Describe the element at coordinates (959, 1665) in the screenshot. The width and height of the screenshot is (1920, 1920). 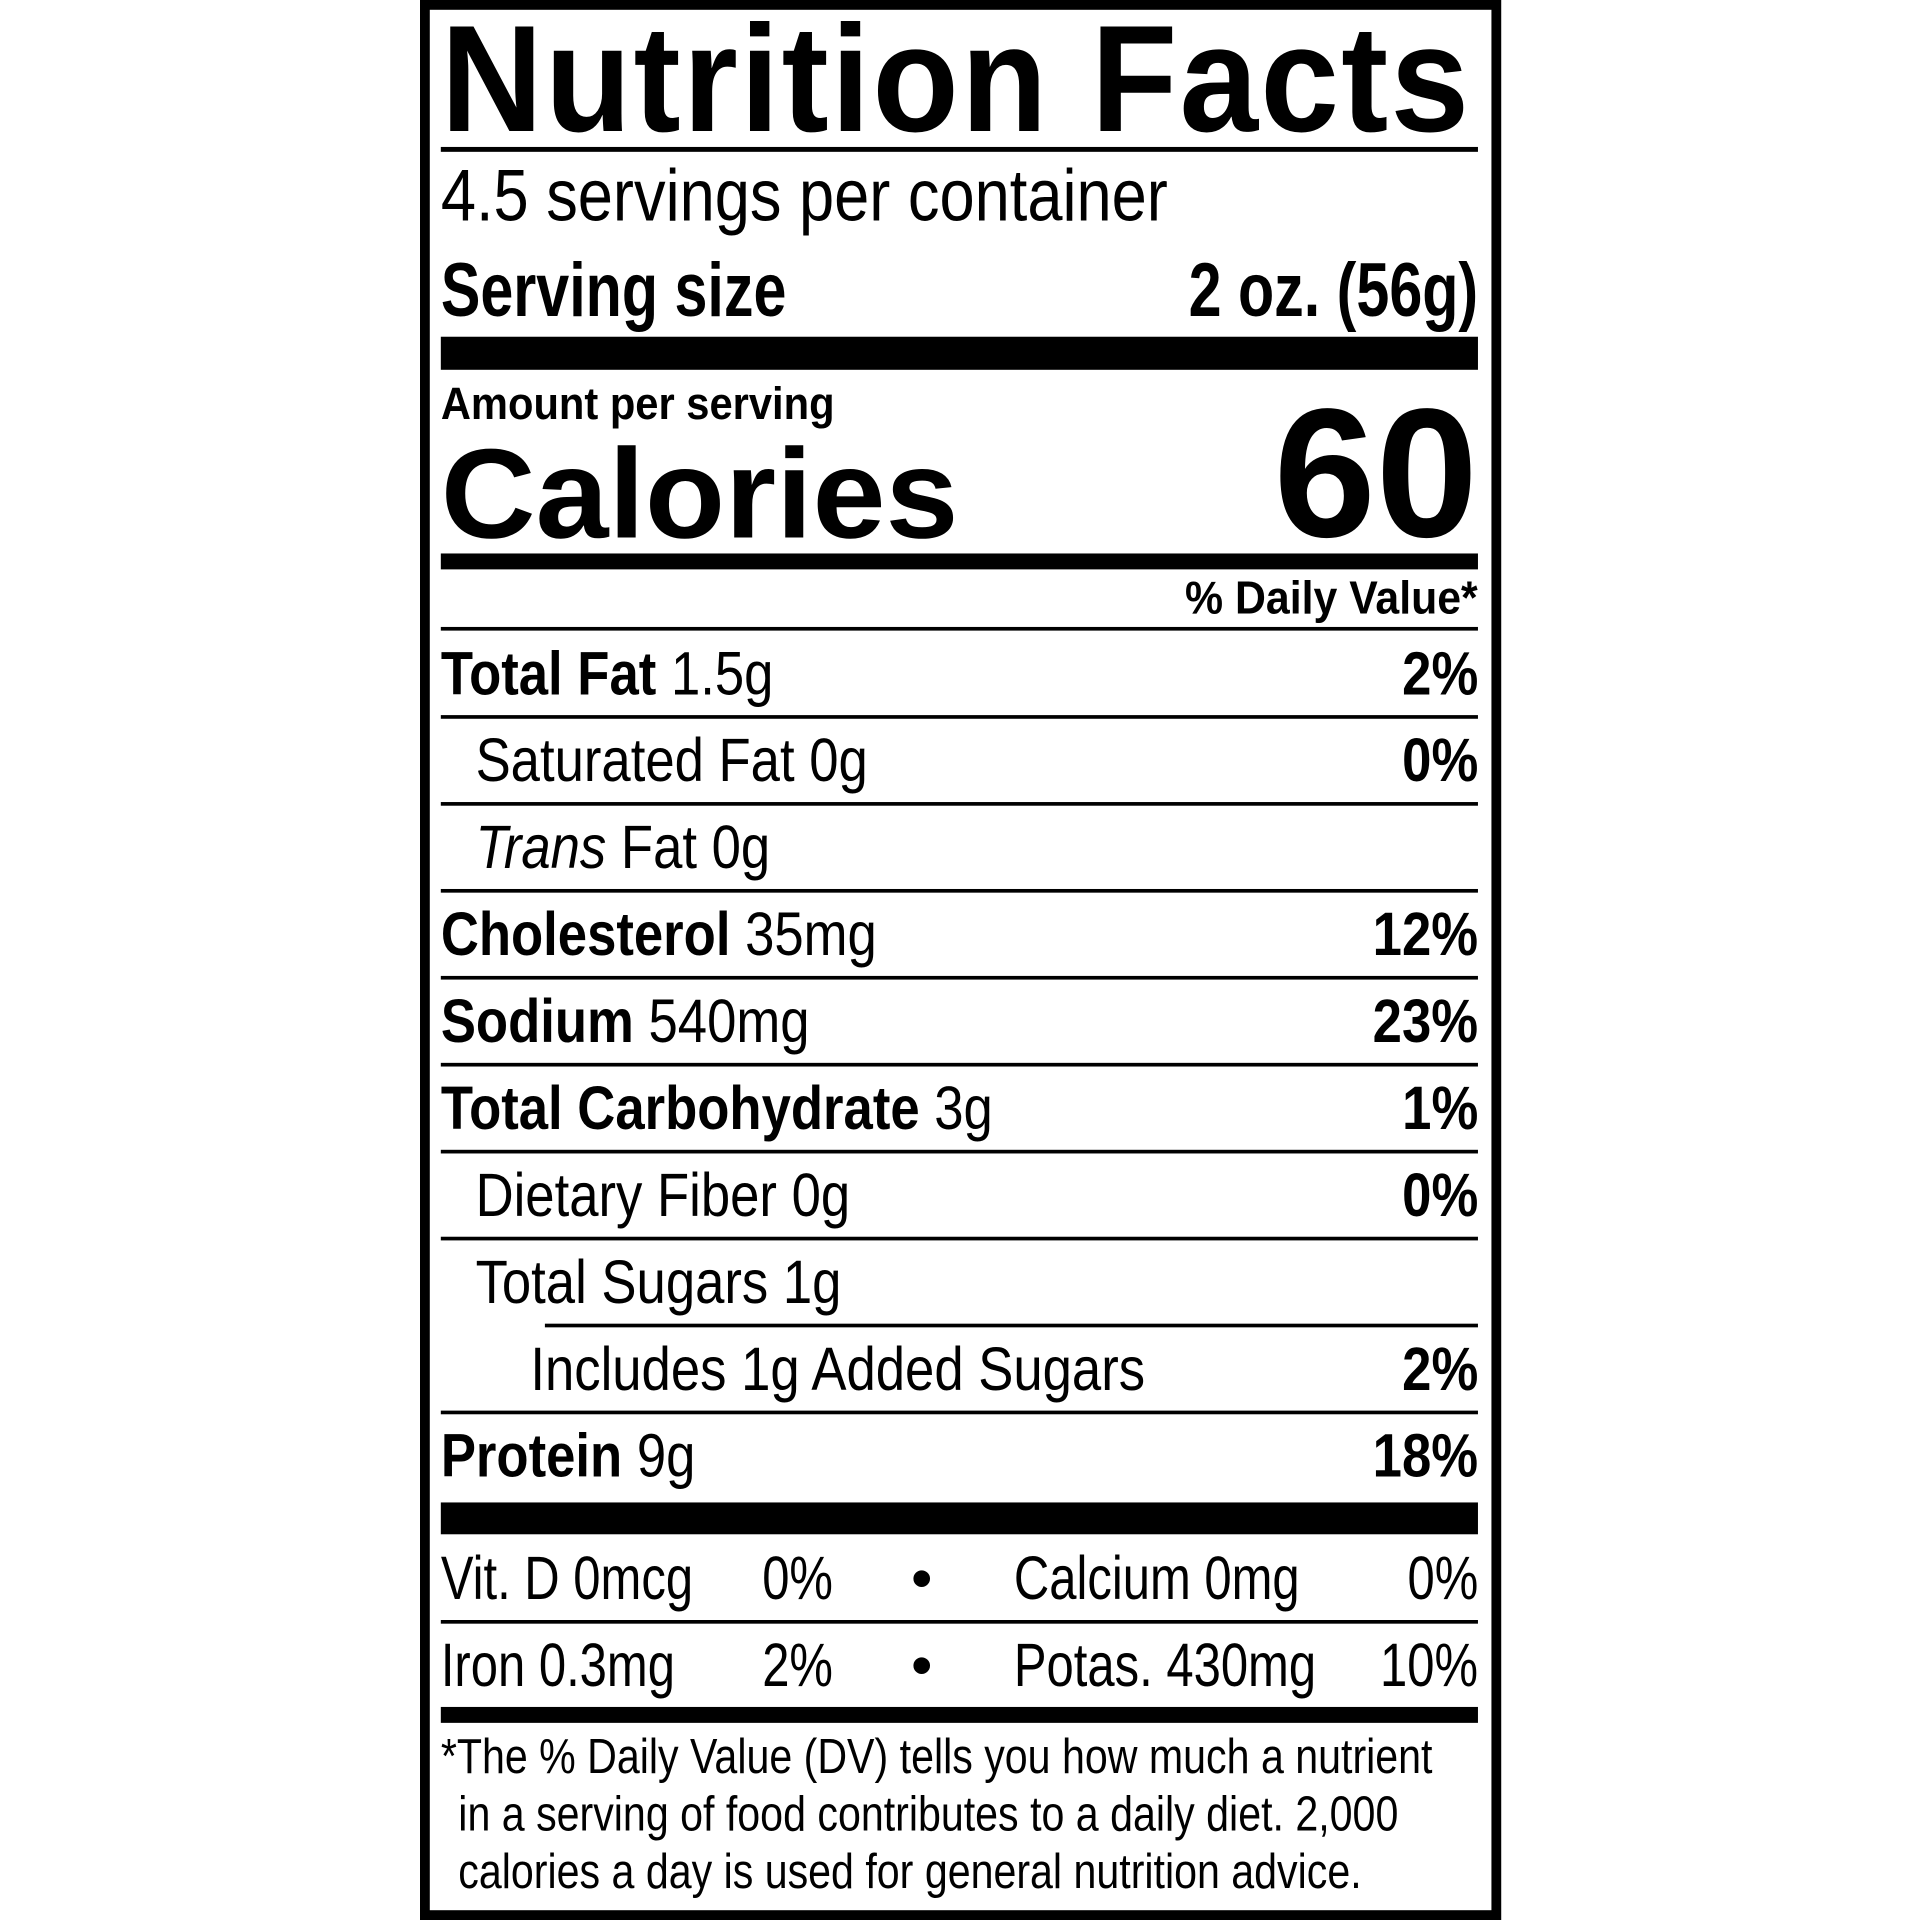
I see `micronutrient-row: Iron 0.3mg 2% • Potas. 430mg 10%` at that location.